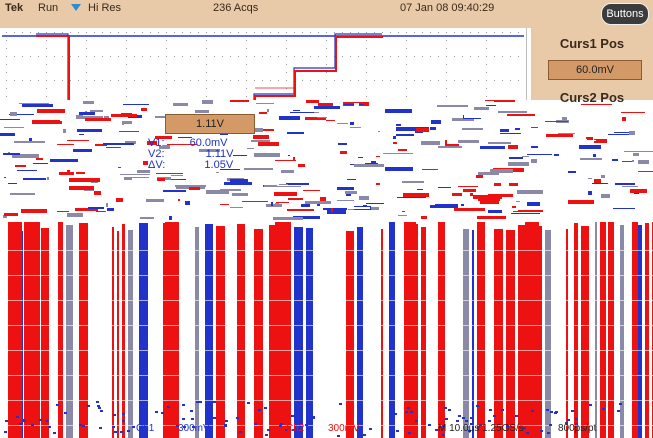 The image size is (653, 438). Describe the element at coordinates (577, 428) in the screenshot. I see `point-time: 800ps/pt` at that location.